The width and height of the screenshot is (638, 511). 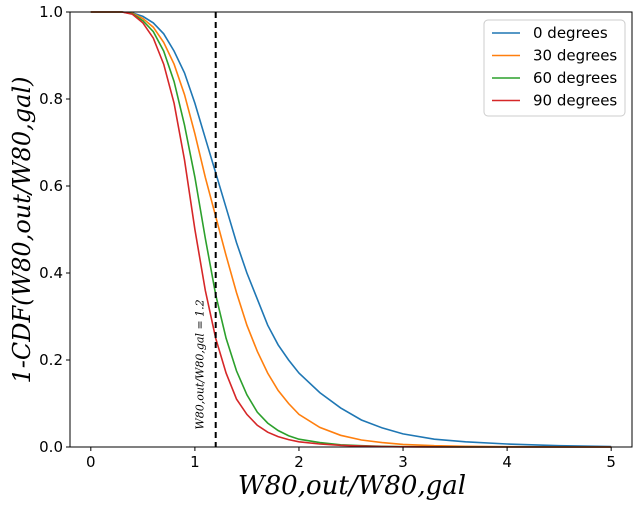 What do you see at coordinates (195, 462) in the screenshot?
I see `x-tick-label: 1` at bounding box center [195, 462].